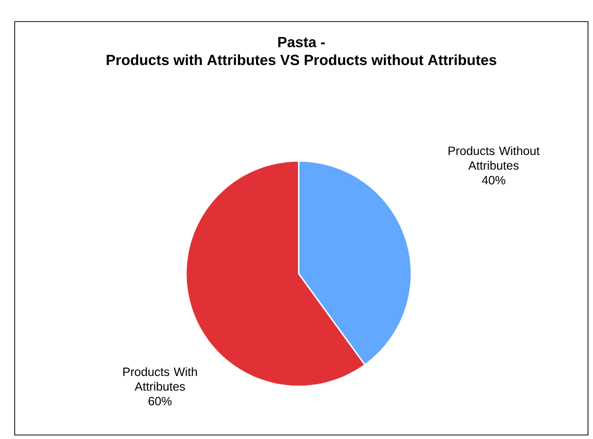 The image size is (593, 439). What do you see at coordinates (301, 42) in the screenshot?
I see `chart-title: Pasta -` at bounding box center [301, 42].